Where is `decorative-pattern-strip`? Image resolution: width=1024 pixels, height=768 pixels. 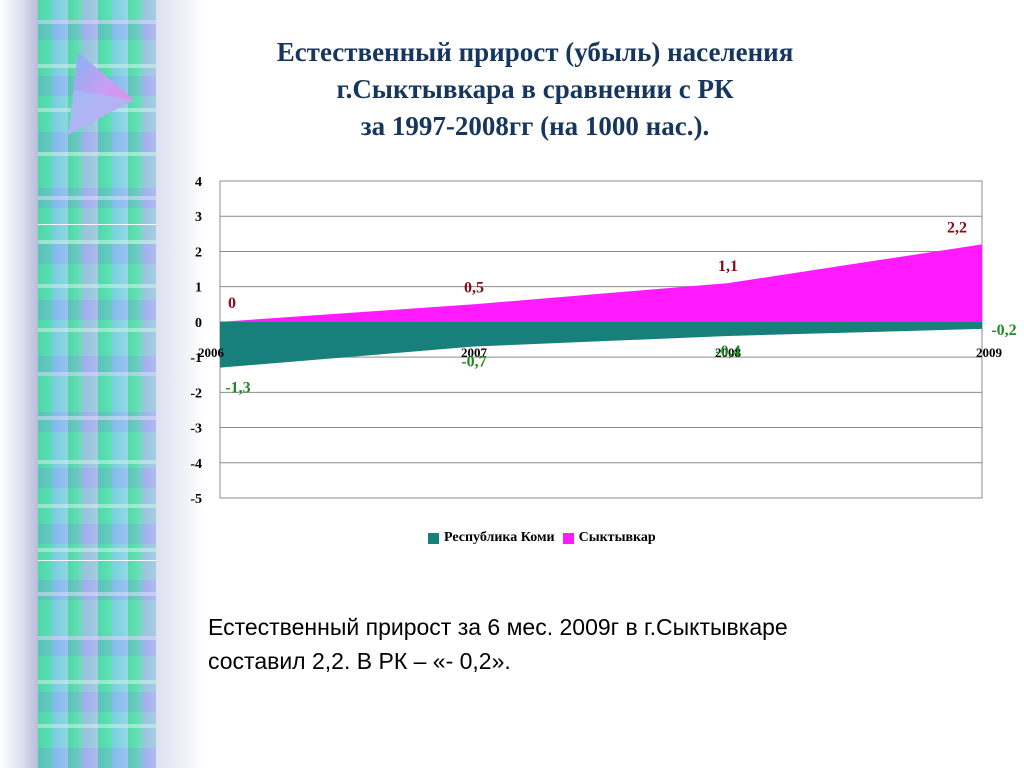
decorative-pattern-strip is located at coordinates (97, 384).